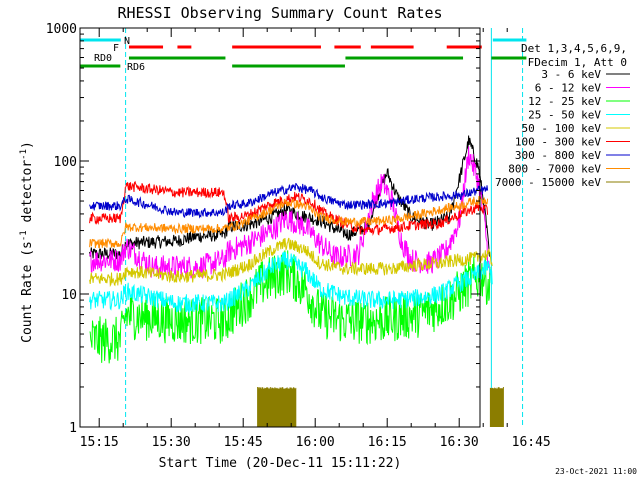 The width and height of the screenshot is (640, 480). I want to click on flag-label: RD6, so click(136, 67).